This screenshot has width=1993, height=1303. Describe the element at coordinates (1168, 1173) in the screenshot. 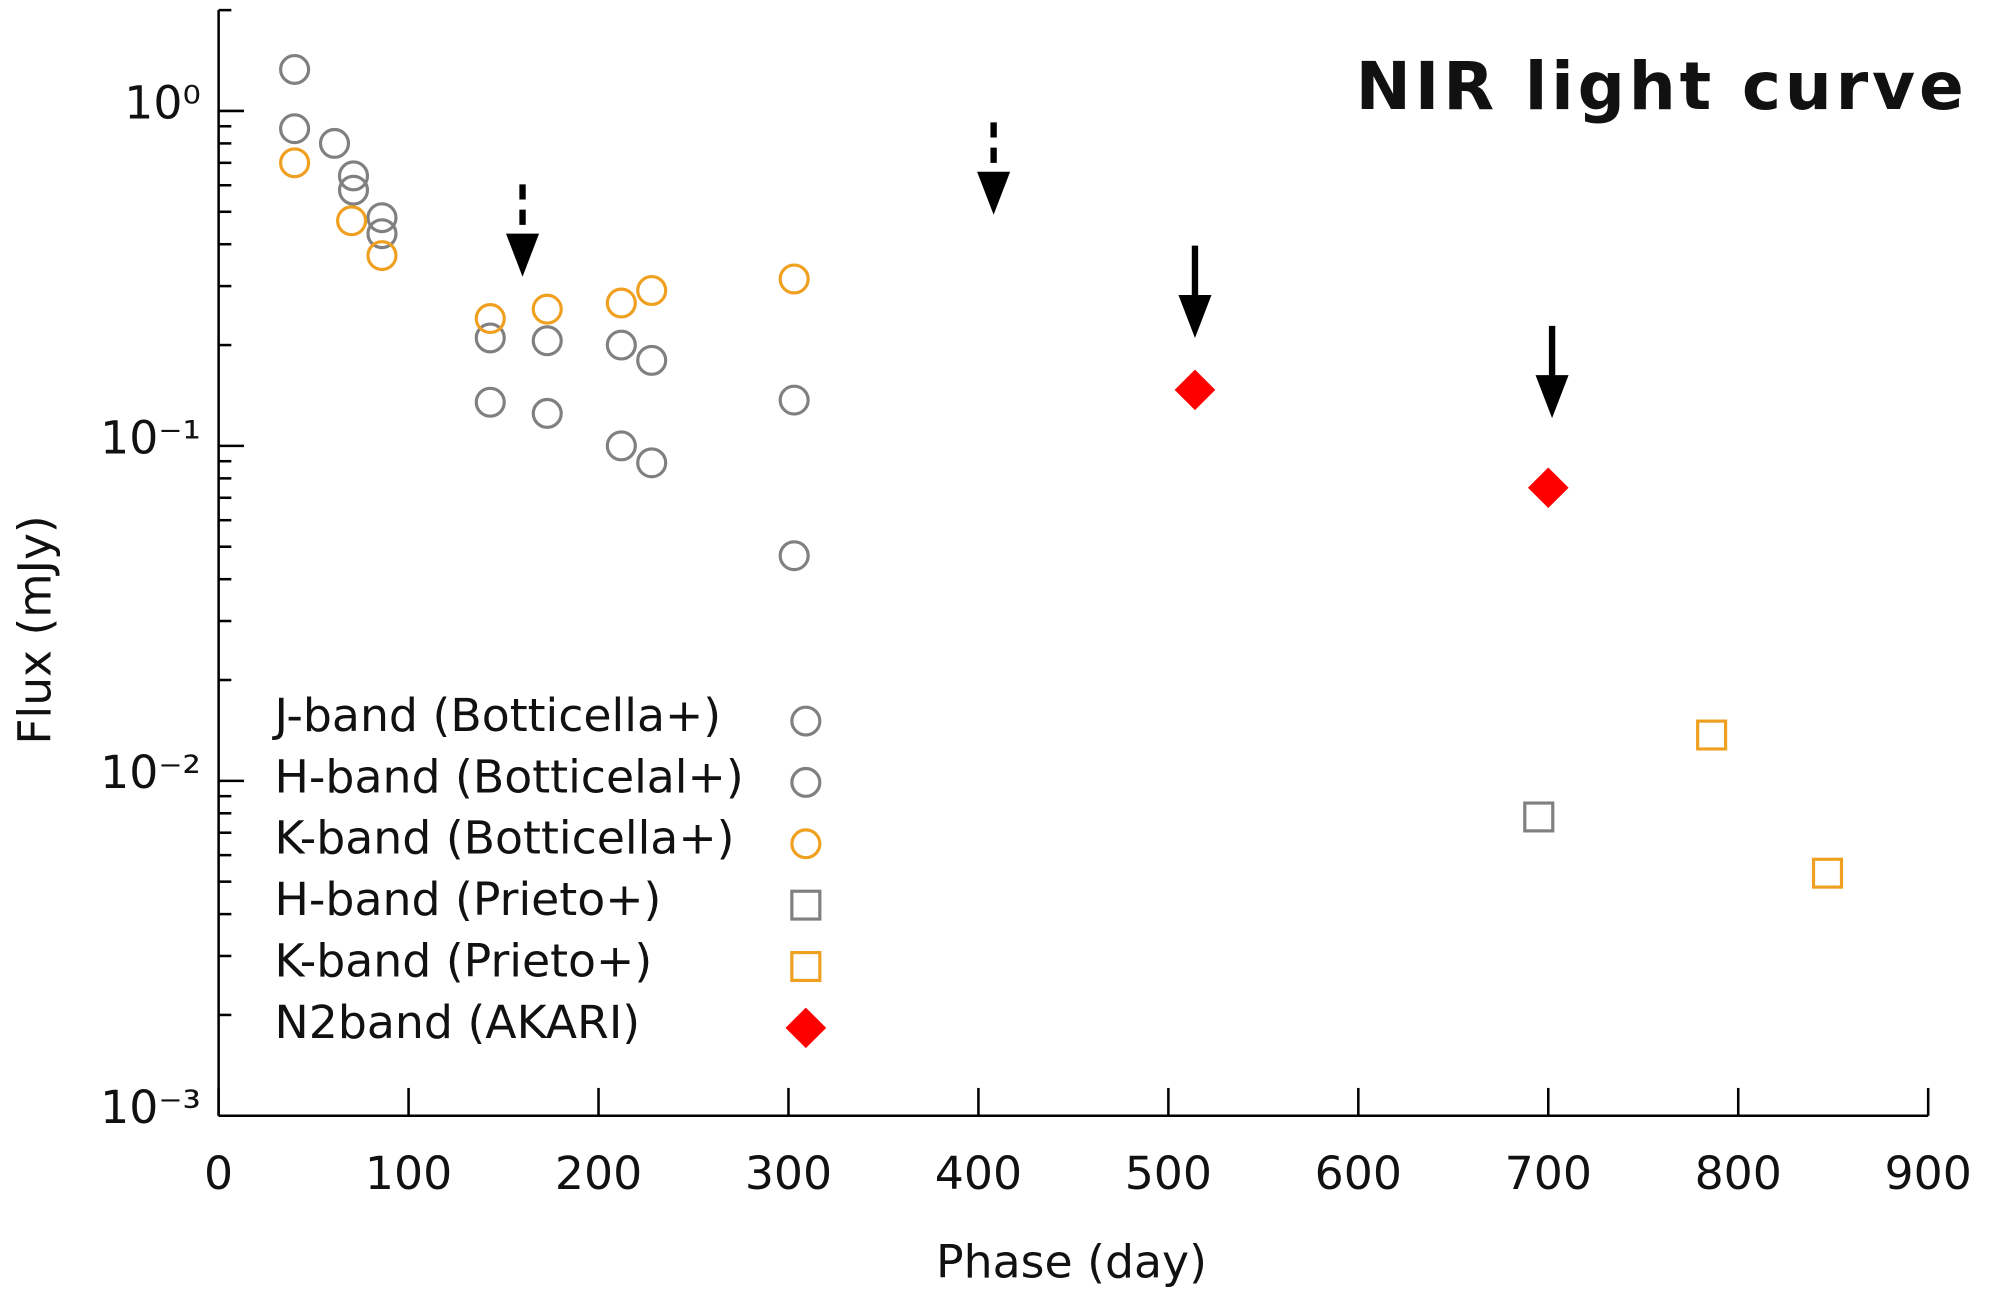

I see `x-tick-label: 500` at that location.